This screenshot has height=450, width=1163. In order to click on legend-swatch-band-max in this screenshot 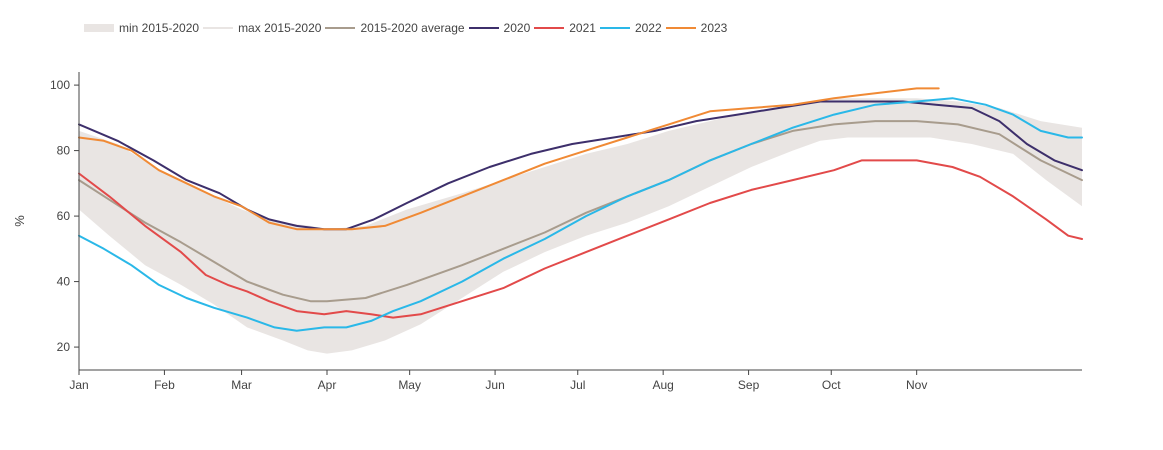, I will do `click(218, 28)`.